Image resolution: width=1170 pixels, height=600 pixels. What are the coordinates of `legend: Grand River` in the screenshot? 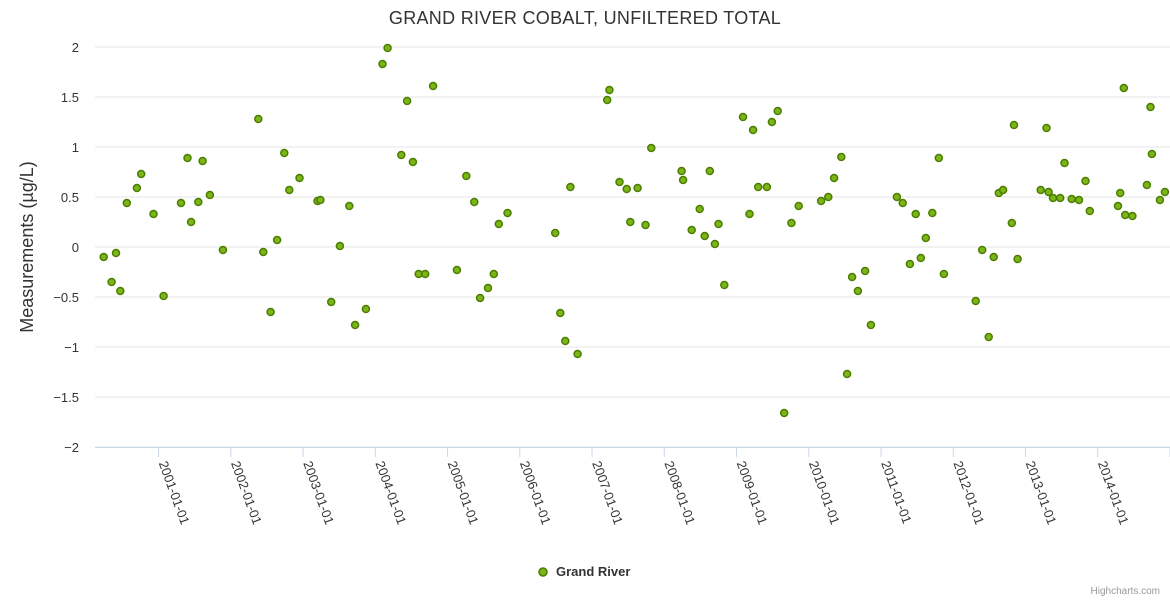 It's located at (584, 571).